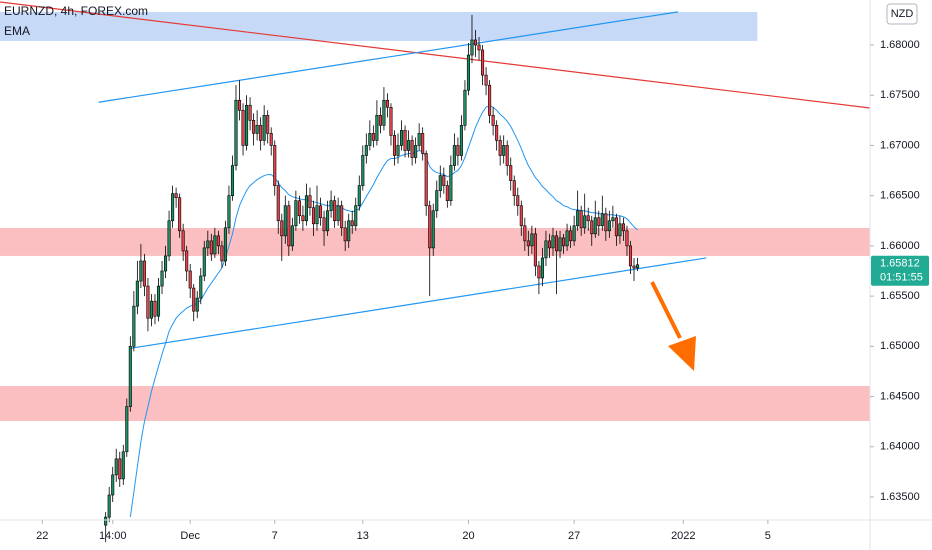 Image resolution: width=932 pixels, height=550 pixels. Describe the element at coordinates (113, 536) in the screenshot. I see `x-tick-label: 14:00` at that location.